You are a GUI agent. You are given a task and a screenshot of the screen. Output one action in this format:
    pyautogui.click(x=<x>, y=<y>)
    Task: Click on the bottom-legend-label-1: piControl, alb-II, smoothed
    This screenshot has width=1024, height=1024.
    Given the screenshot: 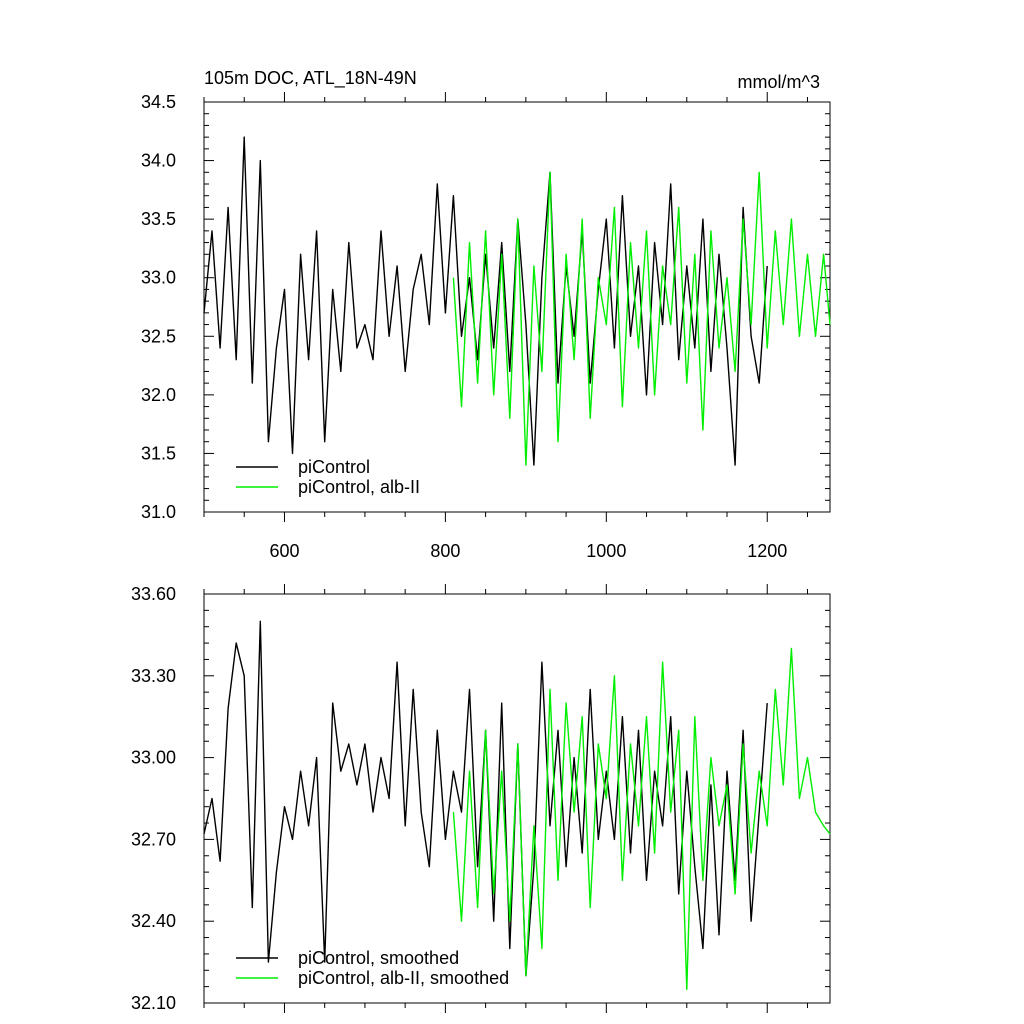 What is the action you would take?
    pyautogui.click(x=403, y=978)
    